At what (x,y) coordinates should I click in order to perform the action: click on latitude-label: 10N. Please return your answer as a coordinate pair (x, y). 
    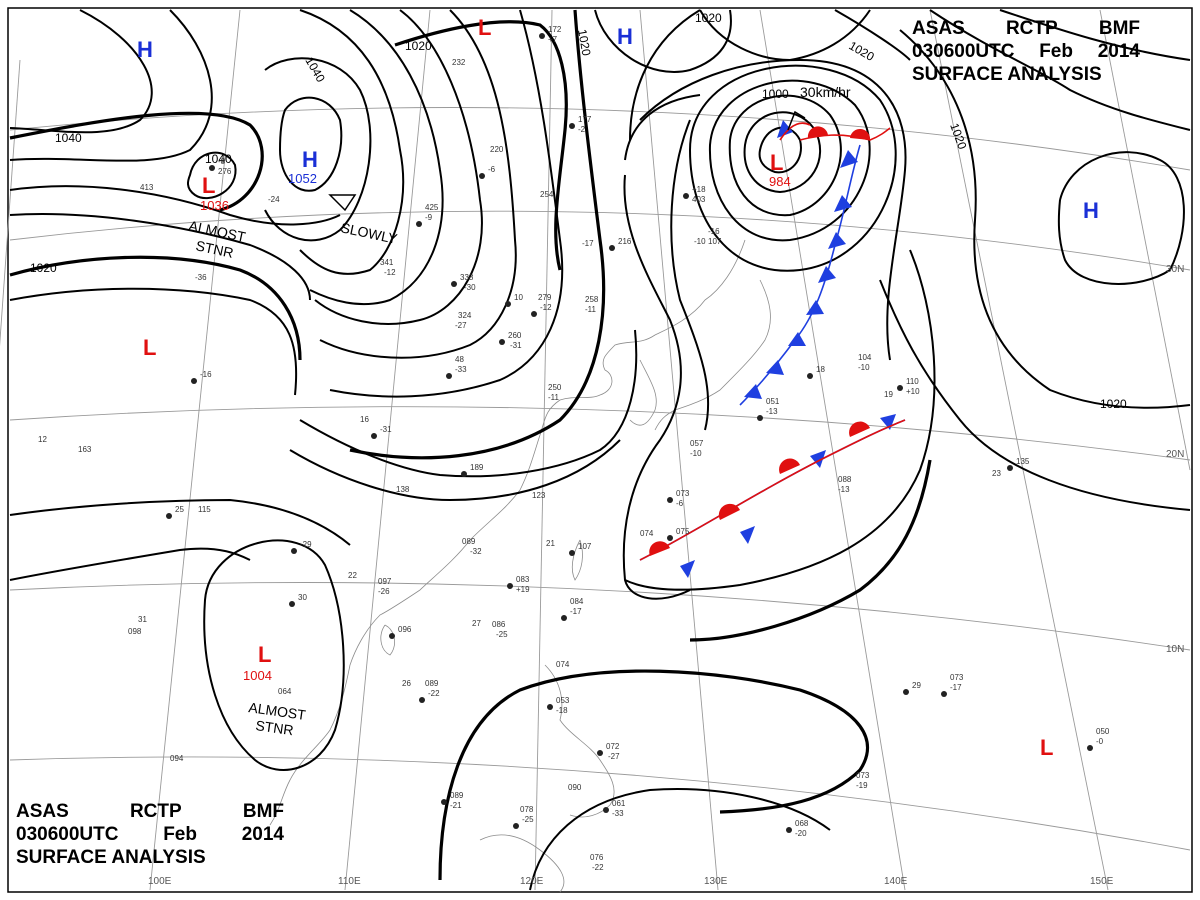
    Looking at the image, I should click on (1175, 649).